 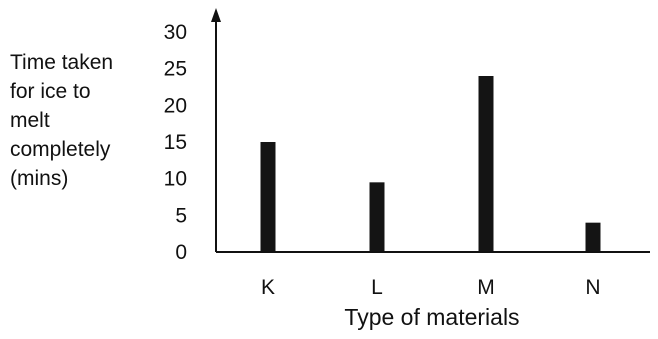 What do you see at coordinates (181, 252) in the screenshot?
I see `y-tick-label: 0` at bounding box center [181, 252].